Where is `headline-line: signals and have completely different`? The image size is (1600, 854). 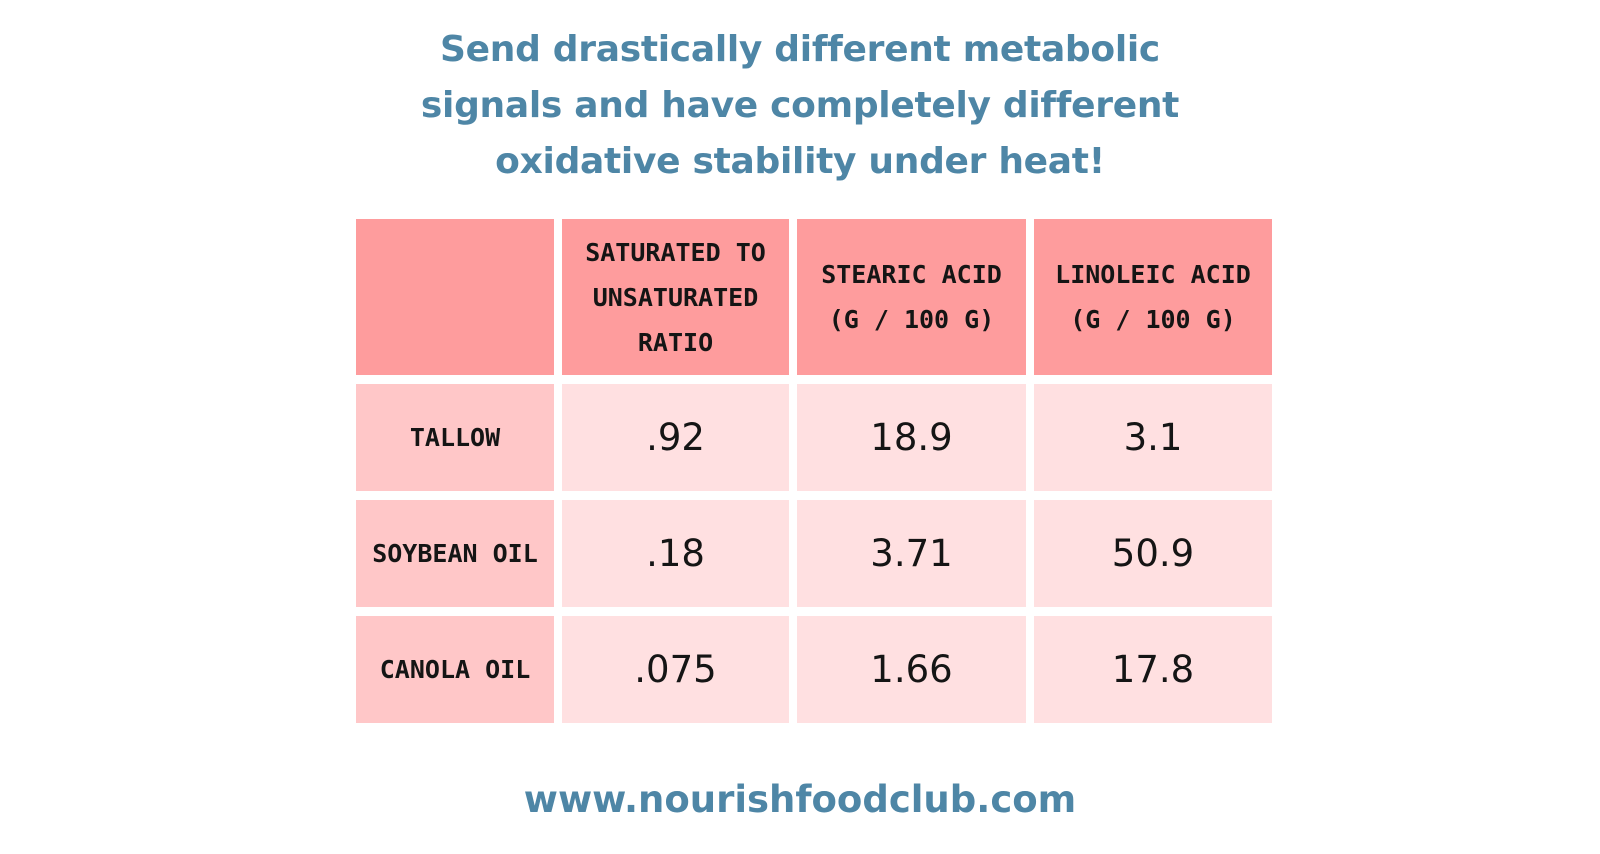
headline-line: signals and have completely different is located at coordinates (800, 105).